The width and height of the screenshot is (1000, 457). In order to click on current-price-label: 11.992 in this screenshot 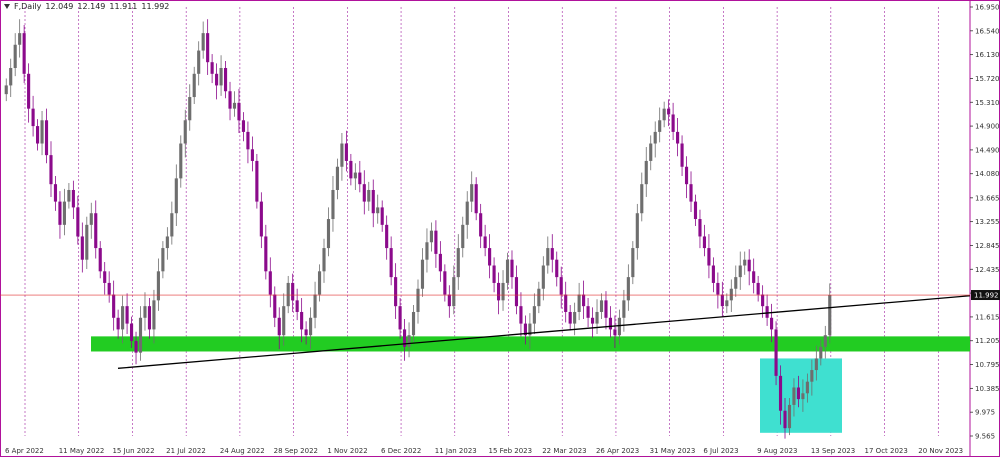, I will do `click(986, 296)`.